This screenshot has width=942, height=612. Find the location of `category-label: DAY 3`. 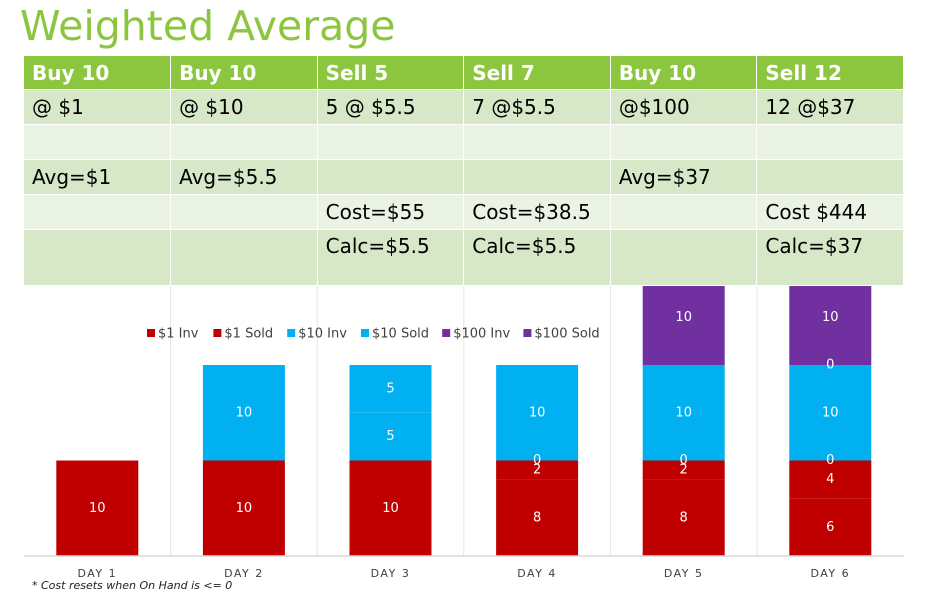

category-label: DAY 3 is located at coordinates (391, 573).